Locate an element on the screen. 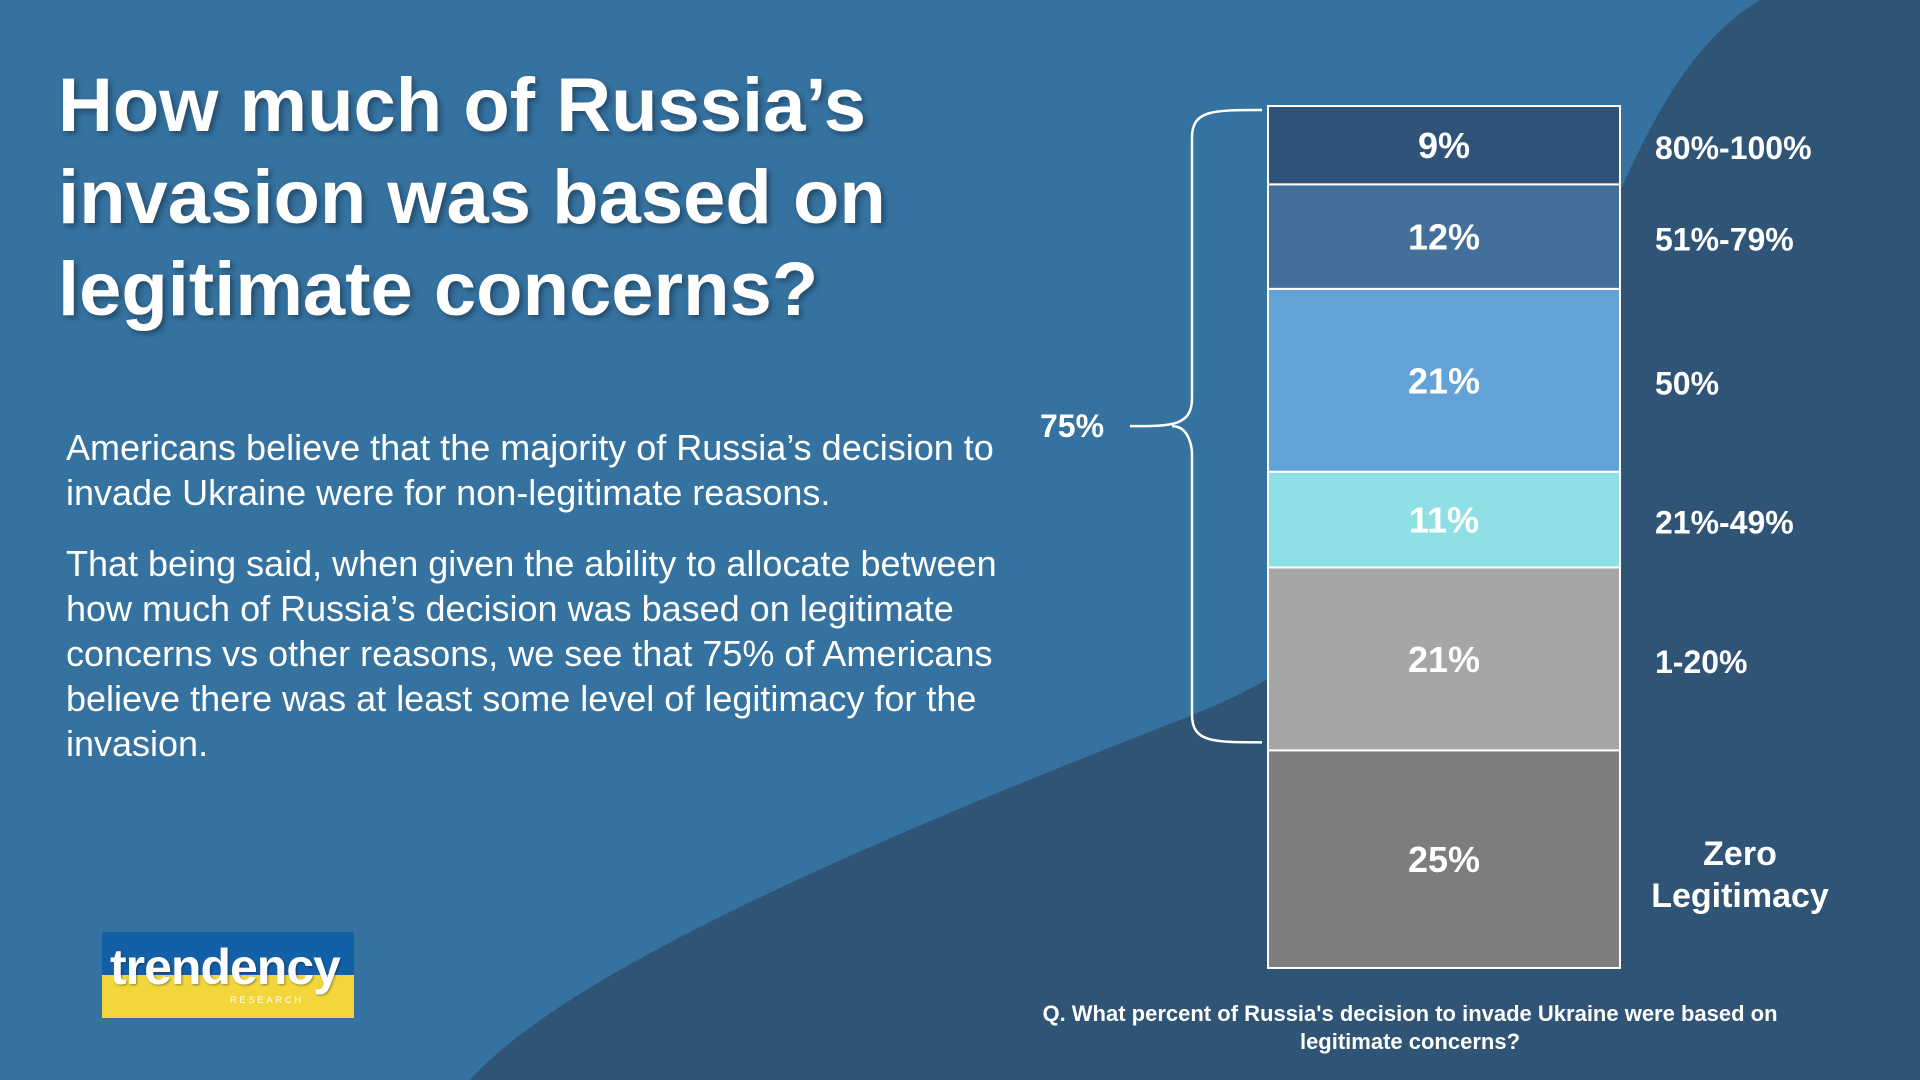 This screenshot has width=1920, height=1080. value-label-1: 21% is located at coordinates (1444, 659).